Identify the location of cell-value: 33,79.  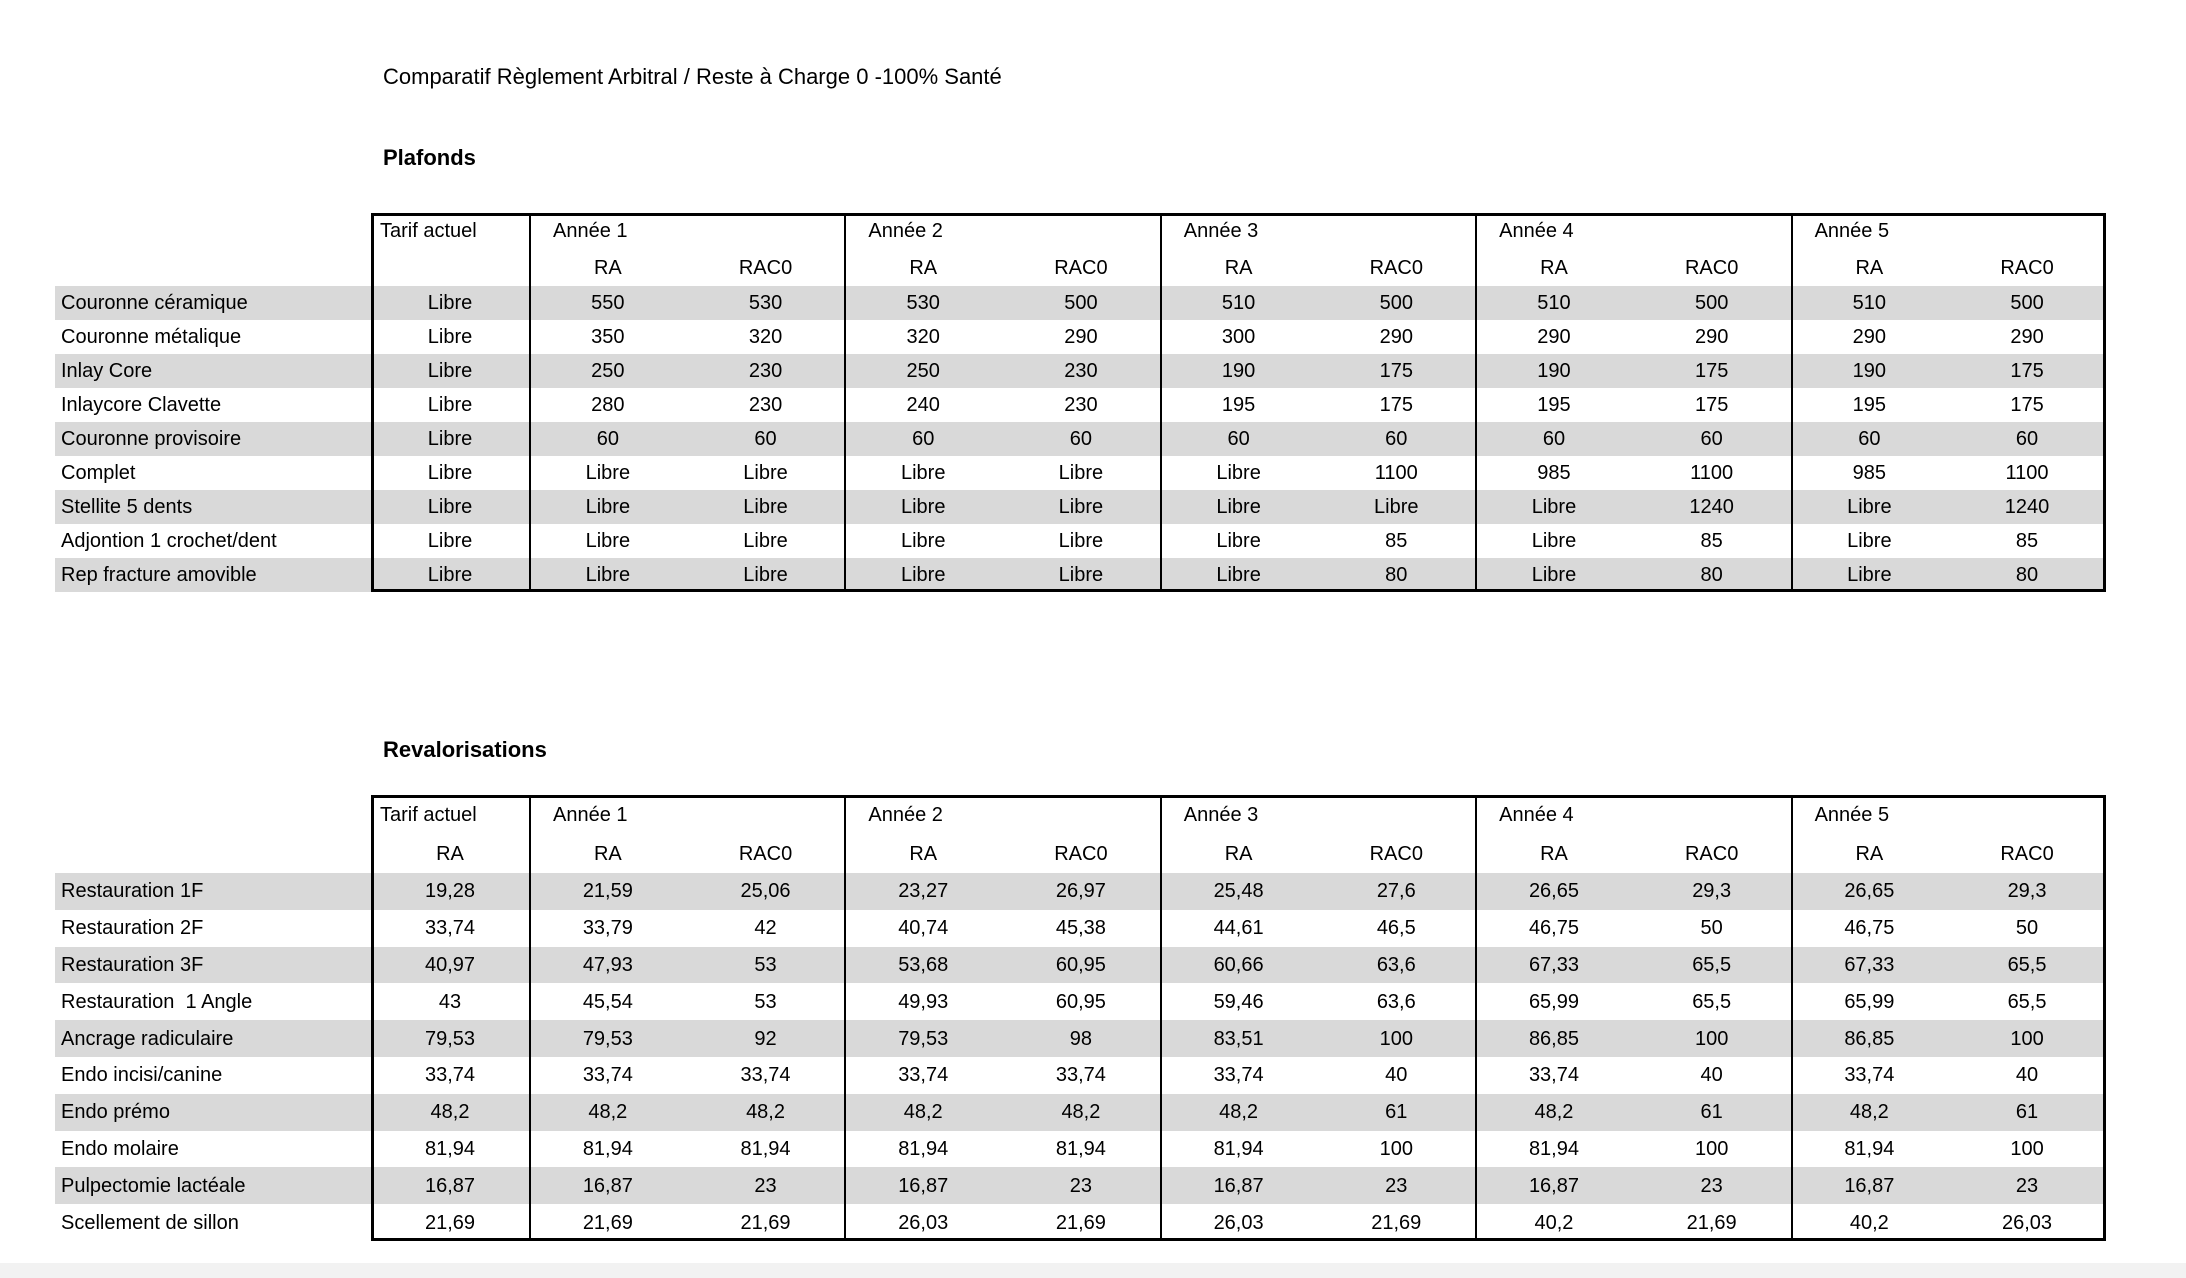
(607, 928).